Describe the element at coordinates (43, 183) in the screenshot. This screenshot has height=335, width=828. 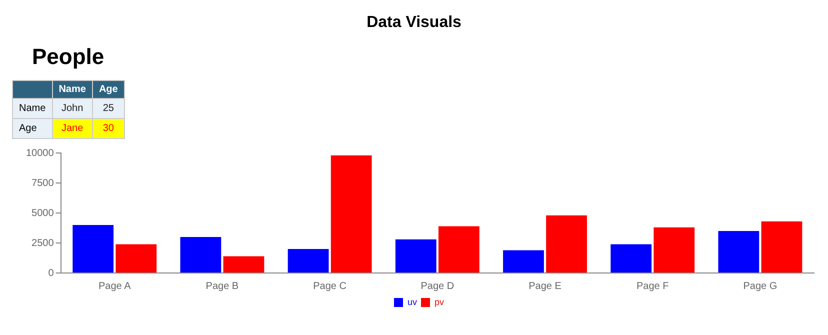
I see `y-tick-label: 7500` at that location.